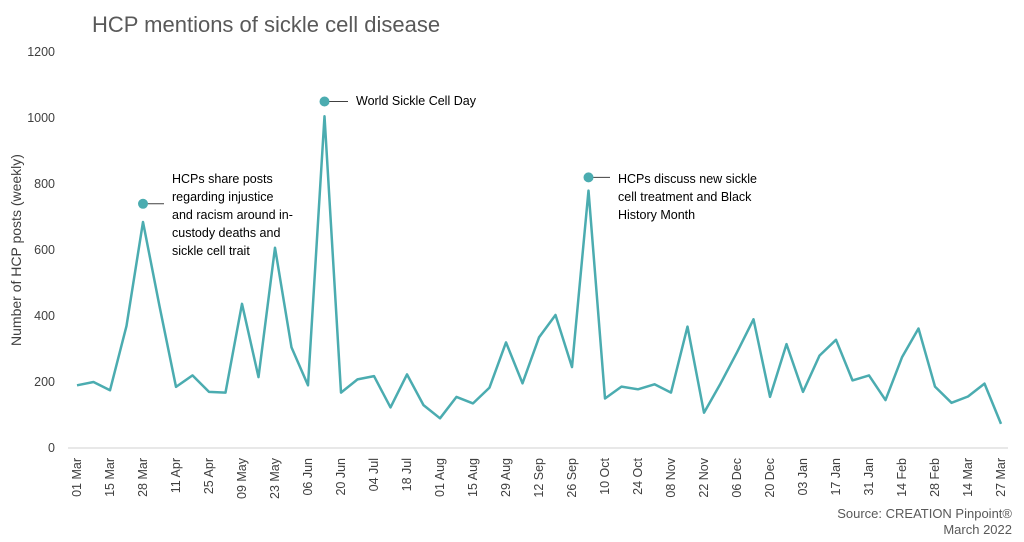 Image resolution: width=1024 pixels, height=542 pixels. Describe the element at coordinates (226, 233) in the screenshot. I see `annotation-text: custody deaths and` at that location.